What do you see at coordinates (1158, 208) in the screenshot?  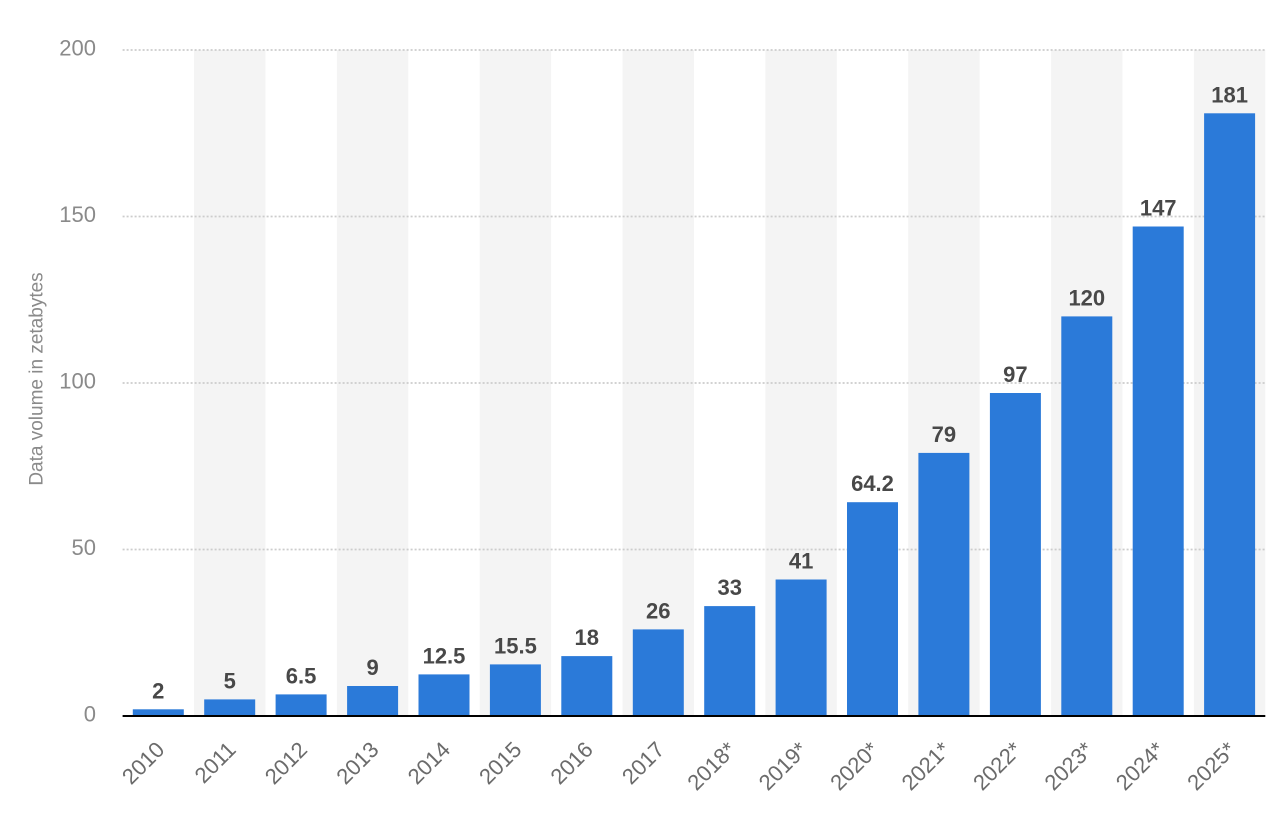 I see `svg-text: 147` at bounding box center [1158, 208].